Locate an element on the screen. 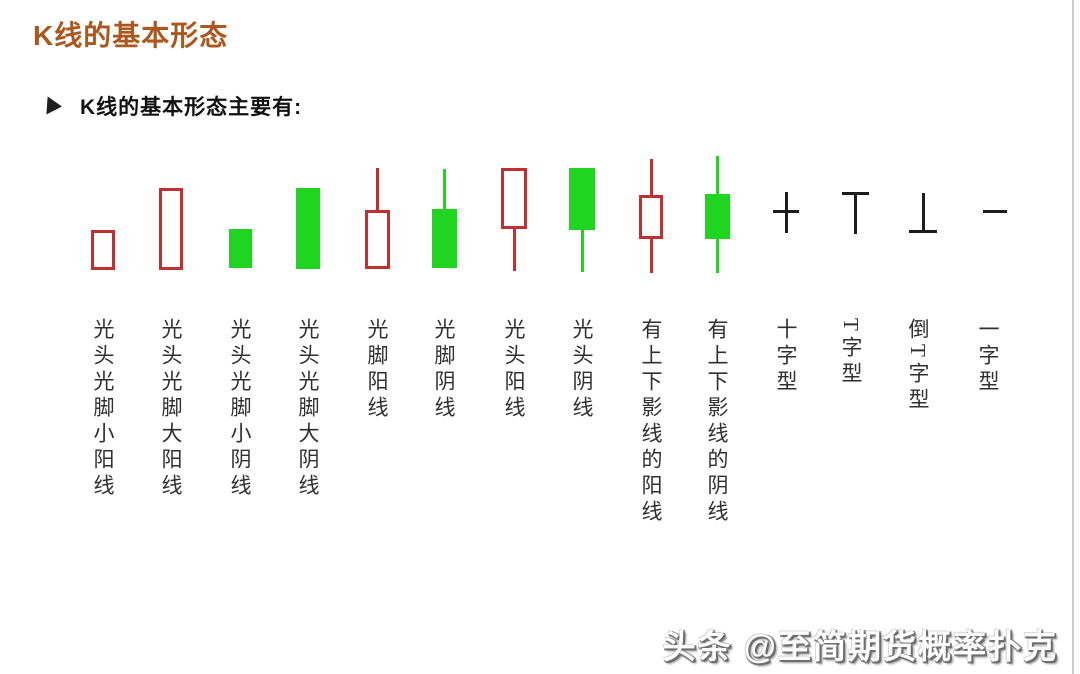 The height and width of the screenshot is (674, 1080). shaven-head-bearish-body is located at coordinates (582, 199).